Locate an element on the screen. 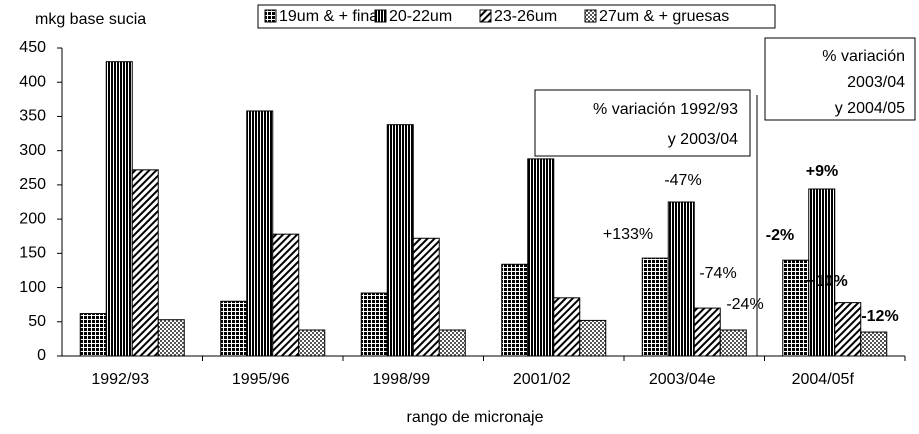  note-text: % variación is located at coordinates (863, 56).